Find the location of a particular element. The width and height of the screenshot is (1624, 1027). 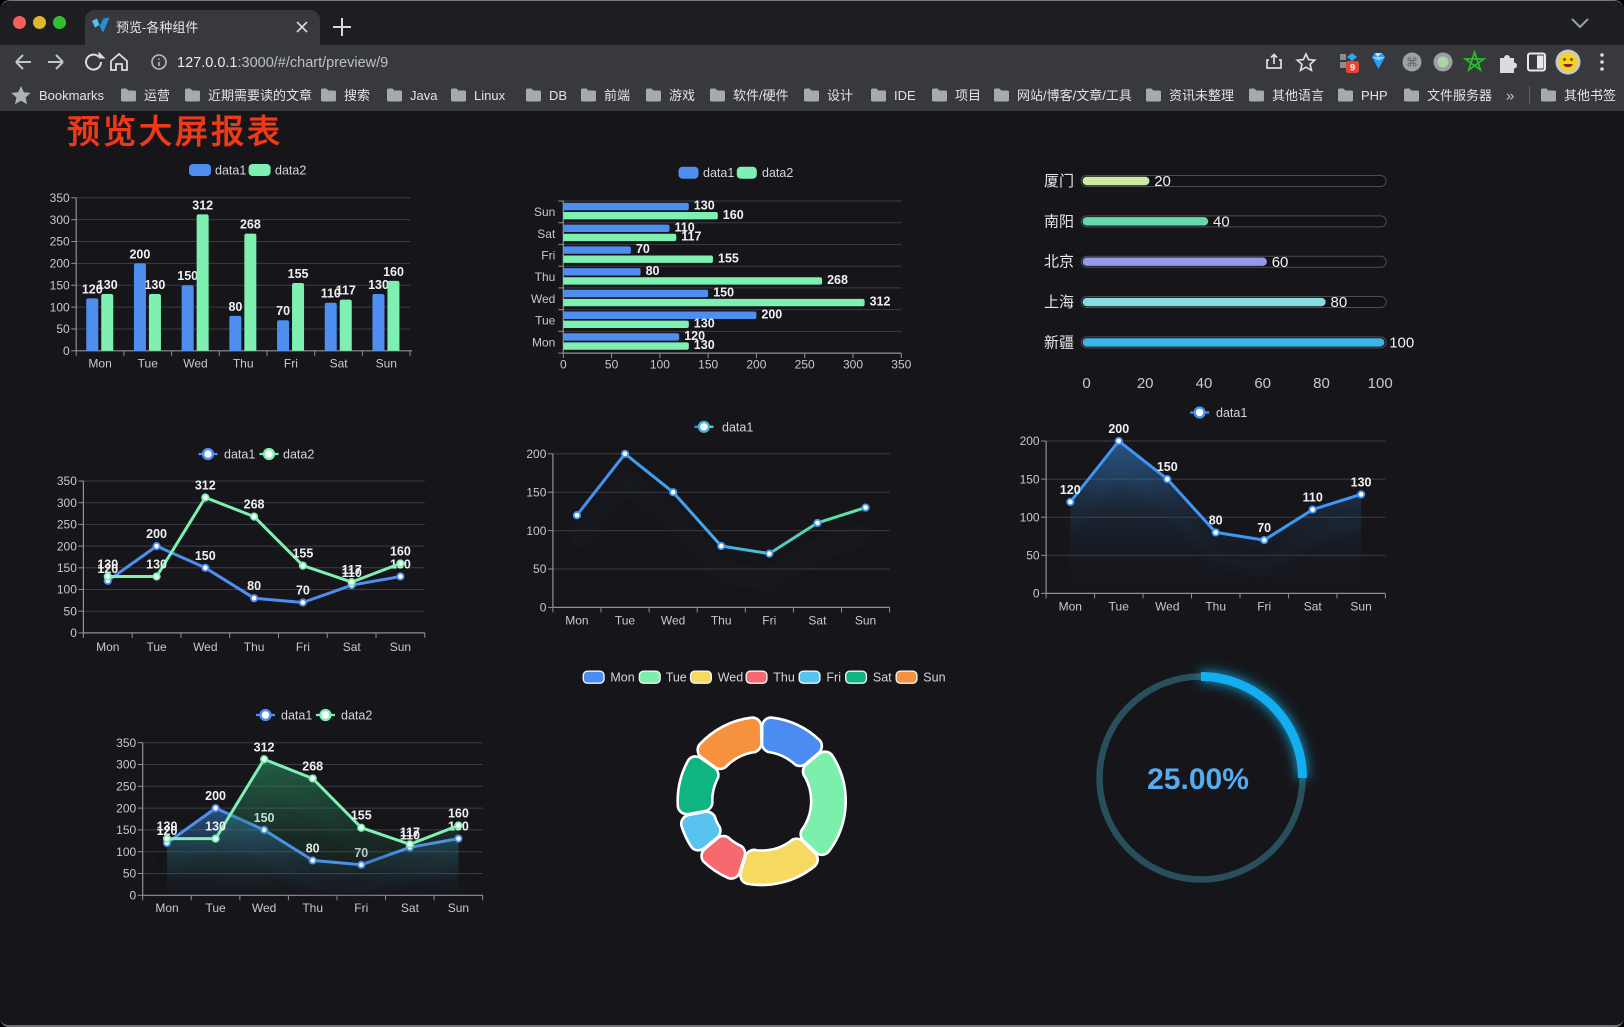

svg-text: DB is located at coordinates (558, 95).